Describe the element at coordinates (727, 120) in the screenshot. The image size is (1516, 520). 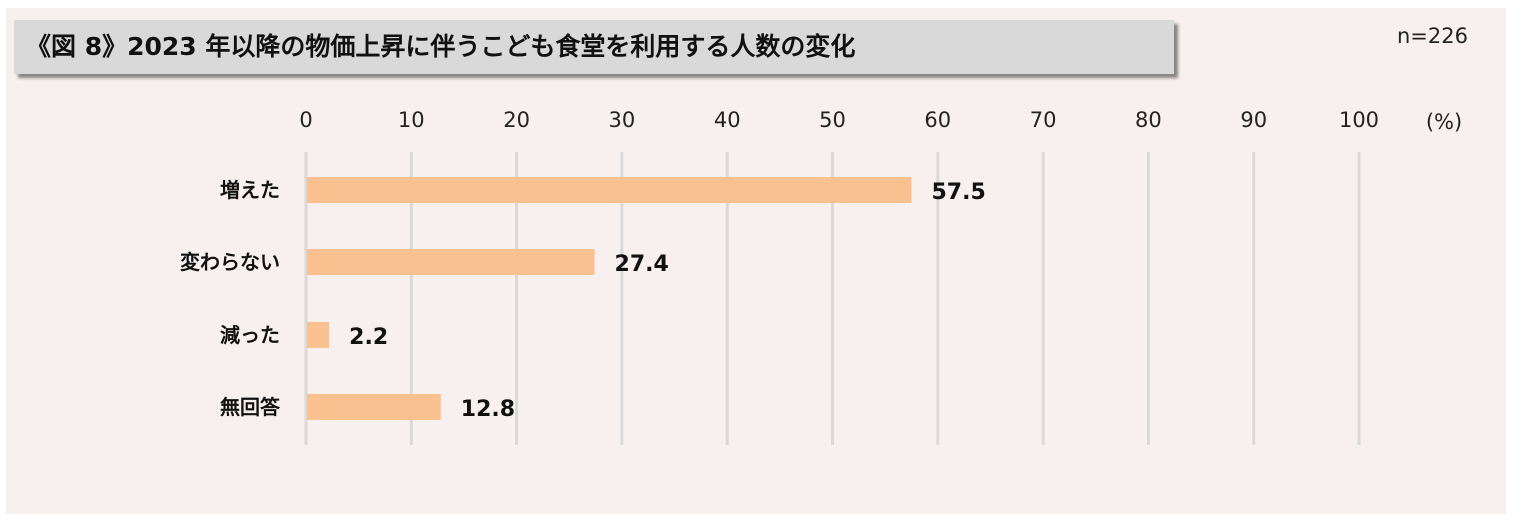
I see `x-tick-label-40: 40` at that location.